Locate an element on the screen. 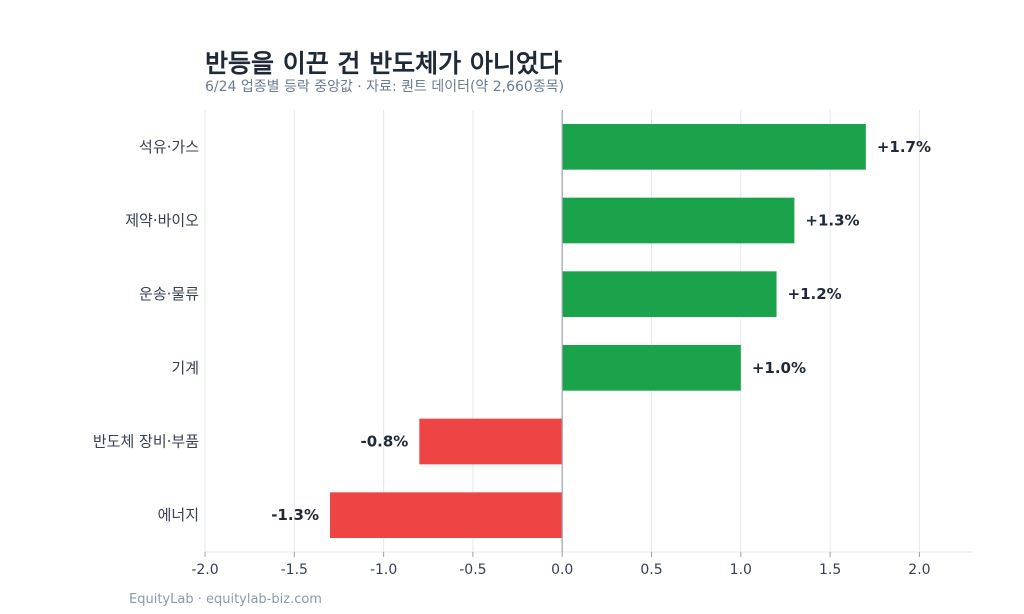  category-label: 제약·바이오 is located at coordinates (162, 221).